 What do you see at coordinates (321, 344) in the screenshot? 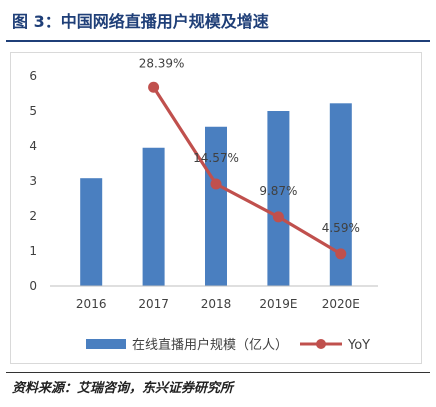
I see `legend-line-marker` at bounding box center [321, 344].